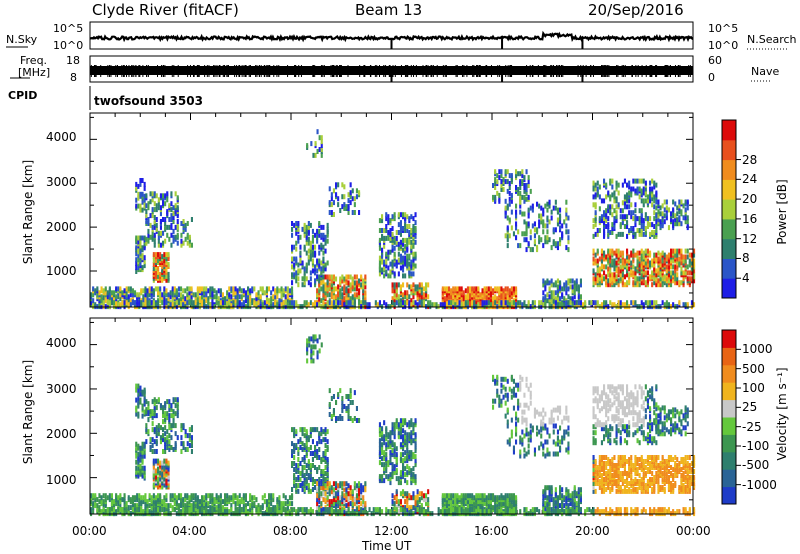 The image size is (800, 554). Describe the element at coordinates (189, 531) in the screenshot. I see `xtick-1: 04:00` at that location.